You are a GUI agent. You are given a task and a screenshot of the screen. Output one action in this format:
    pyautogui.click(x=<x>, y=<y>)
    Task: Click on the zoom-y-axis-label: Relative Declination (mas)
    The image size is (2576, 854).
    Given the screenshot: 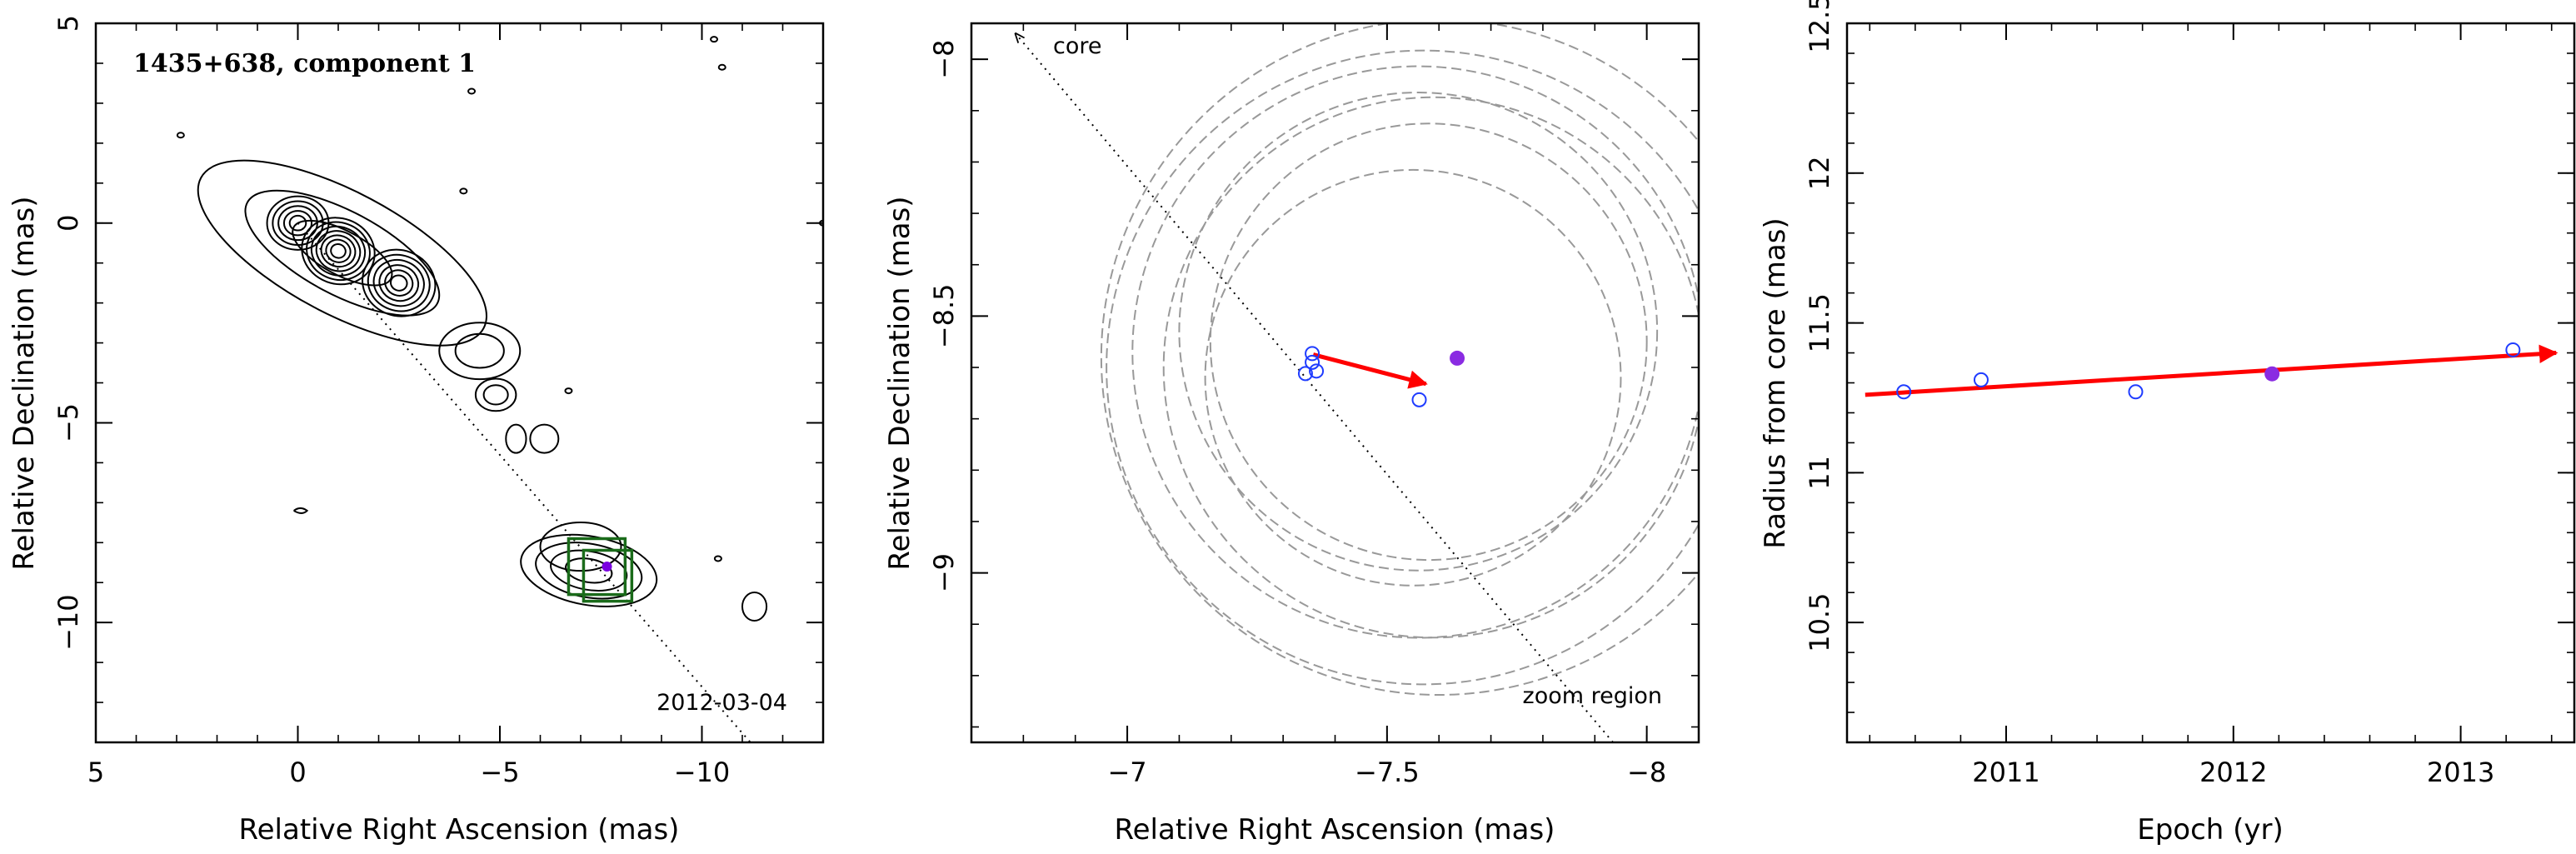 What is the action you would take?
    pyautogui.click(x=899, y=383)
    